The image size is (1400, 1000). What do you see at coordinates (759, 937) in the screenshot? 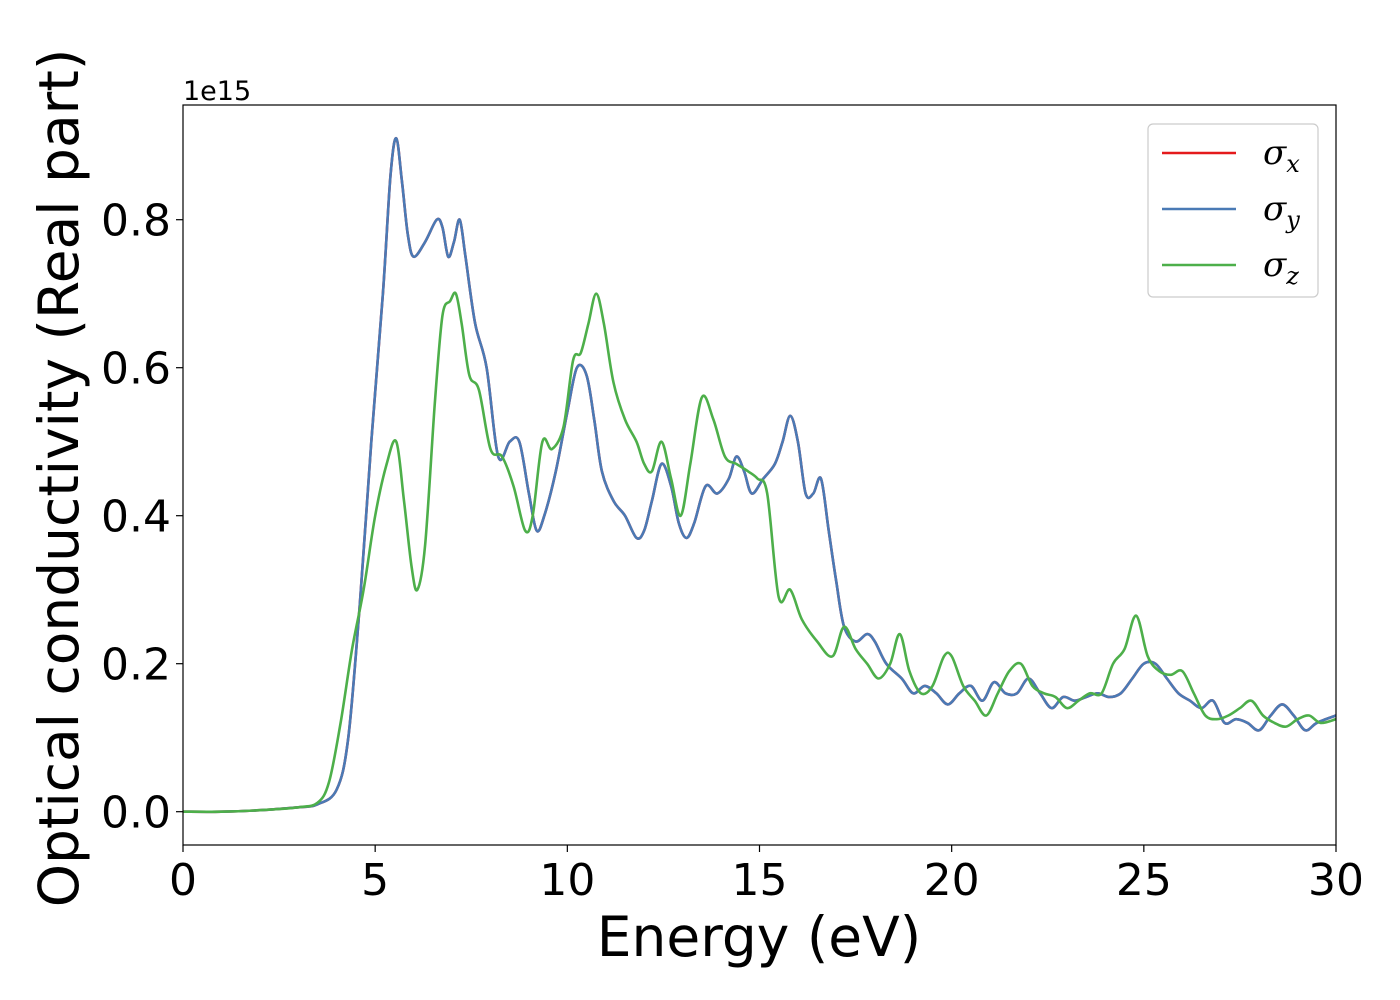
I see `x-axis-label: Energy (eV)` at bounding box center [759, 937].